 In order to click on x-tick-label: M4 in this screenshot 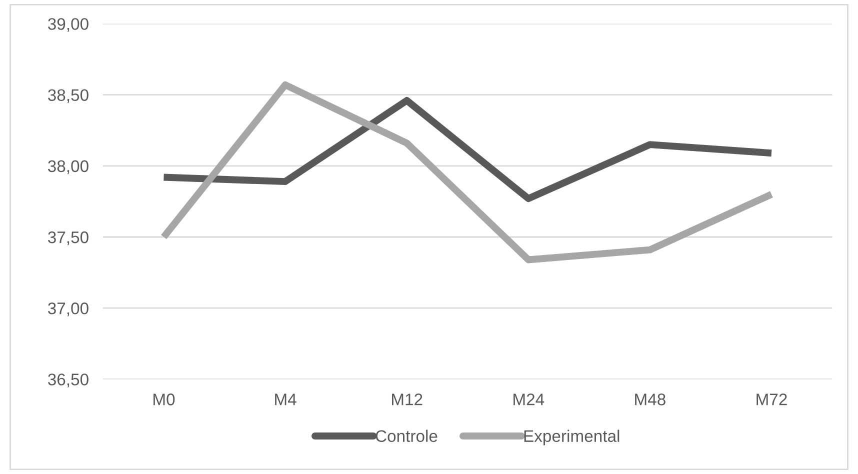, I will do `click(285, 400)`.